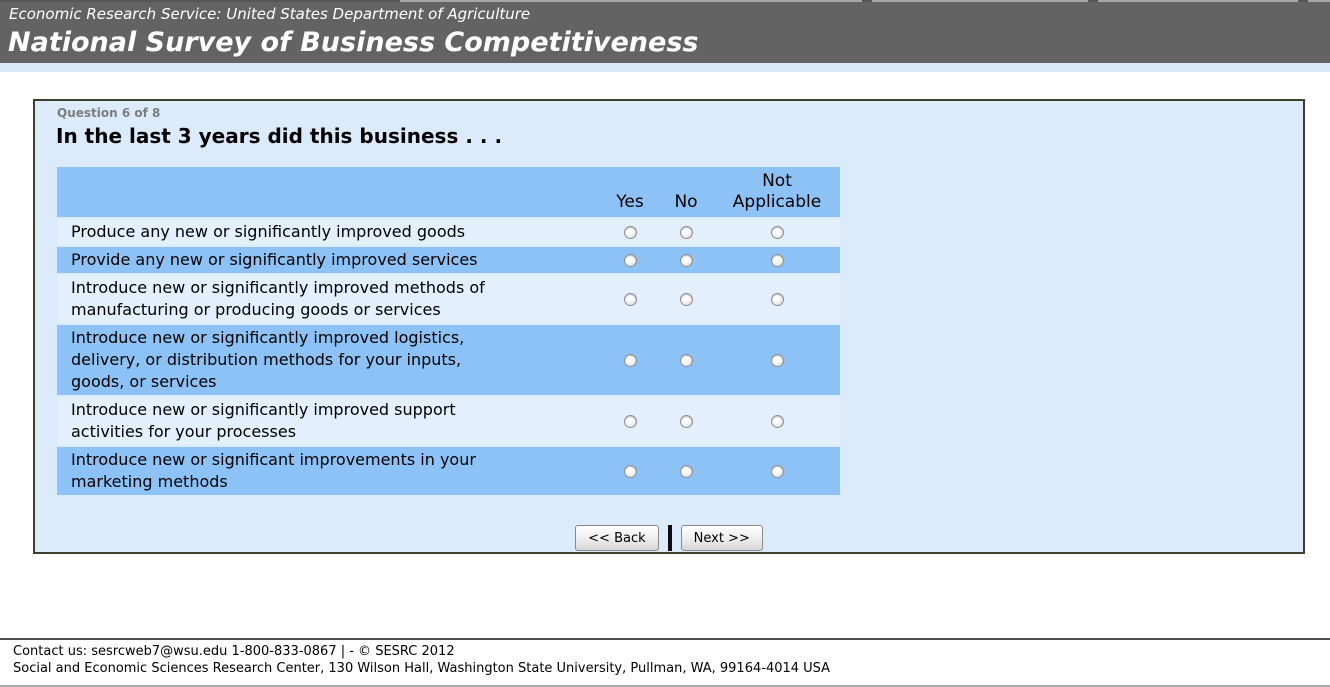 The height and width of the screenshot is (687, 1330). Describe the element at coordinates (109, 113) in the screenshot. I see `question-progress: Question 6 of 8` at that location.